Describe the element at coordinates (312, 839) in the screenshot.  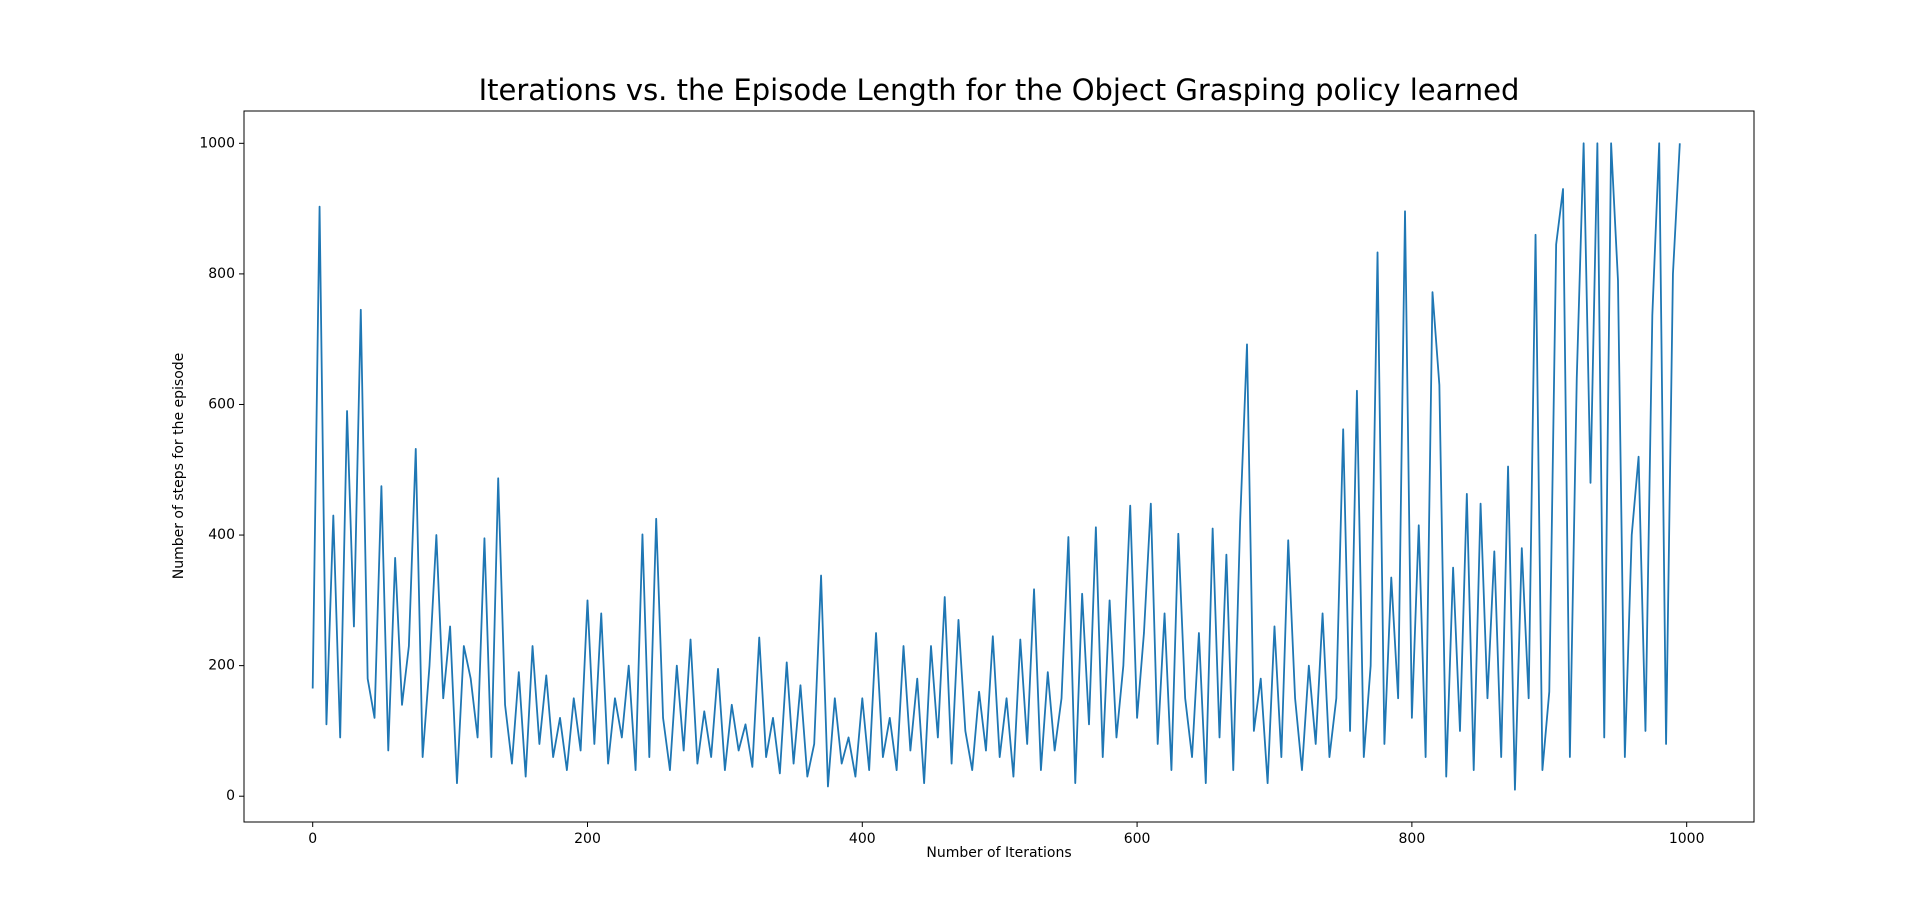
I see `x-tick-label: 0` at that location.